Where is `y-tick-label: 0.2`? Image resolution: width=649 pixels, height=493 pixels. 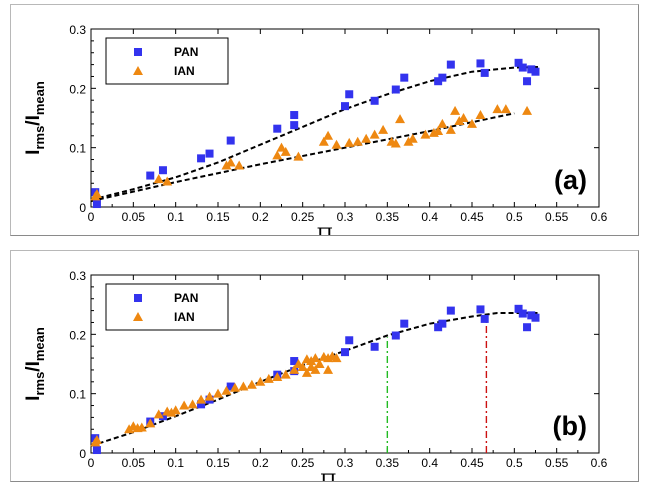 y-tick-label: 0.2 is located at coordinates (77, 335).